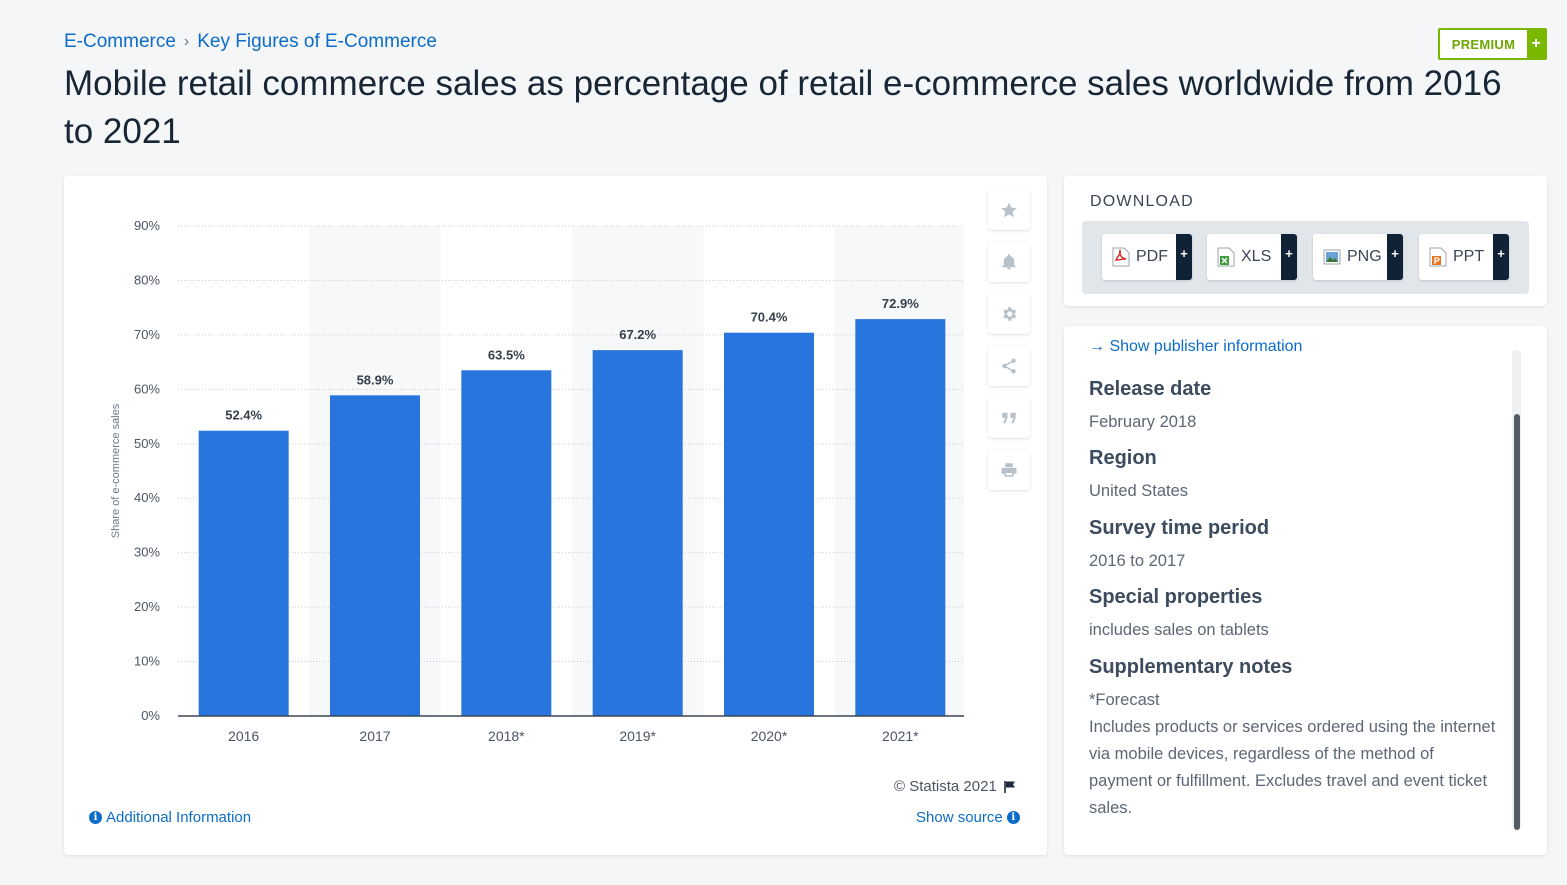 The image size is (1567, 885). What do you see at coordinates (1332, 257) in the screenshot?
I see `png-file-icon` at bounding box center [1332, 257].